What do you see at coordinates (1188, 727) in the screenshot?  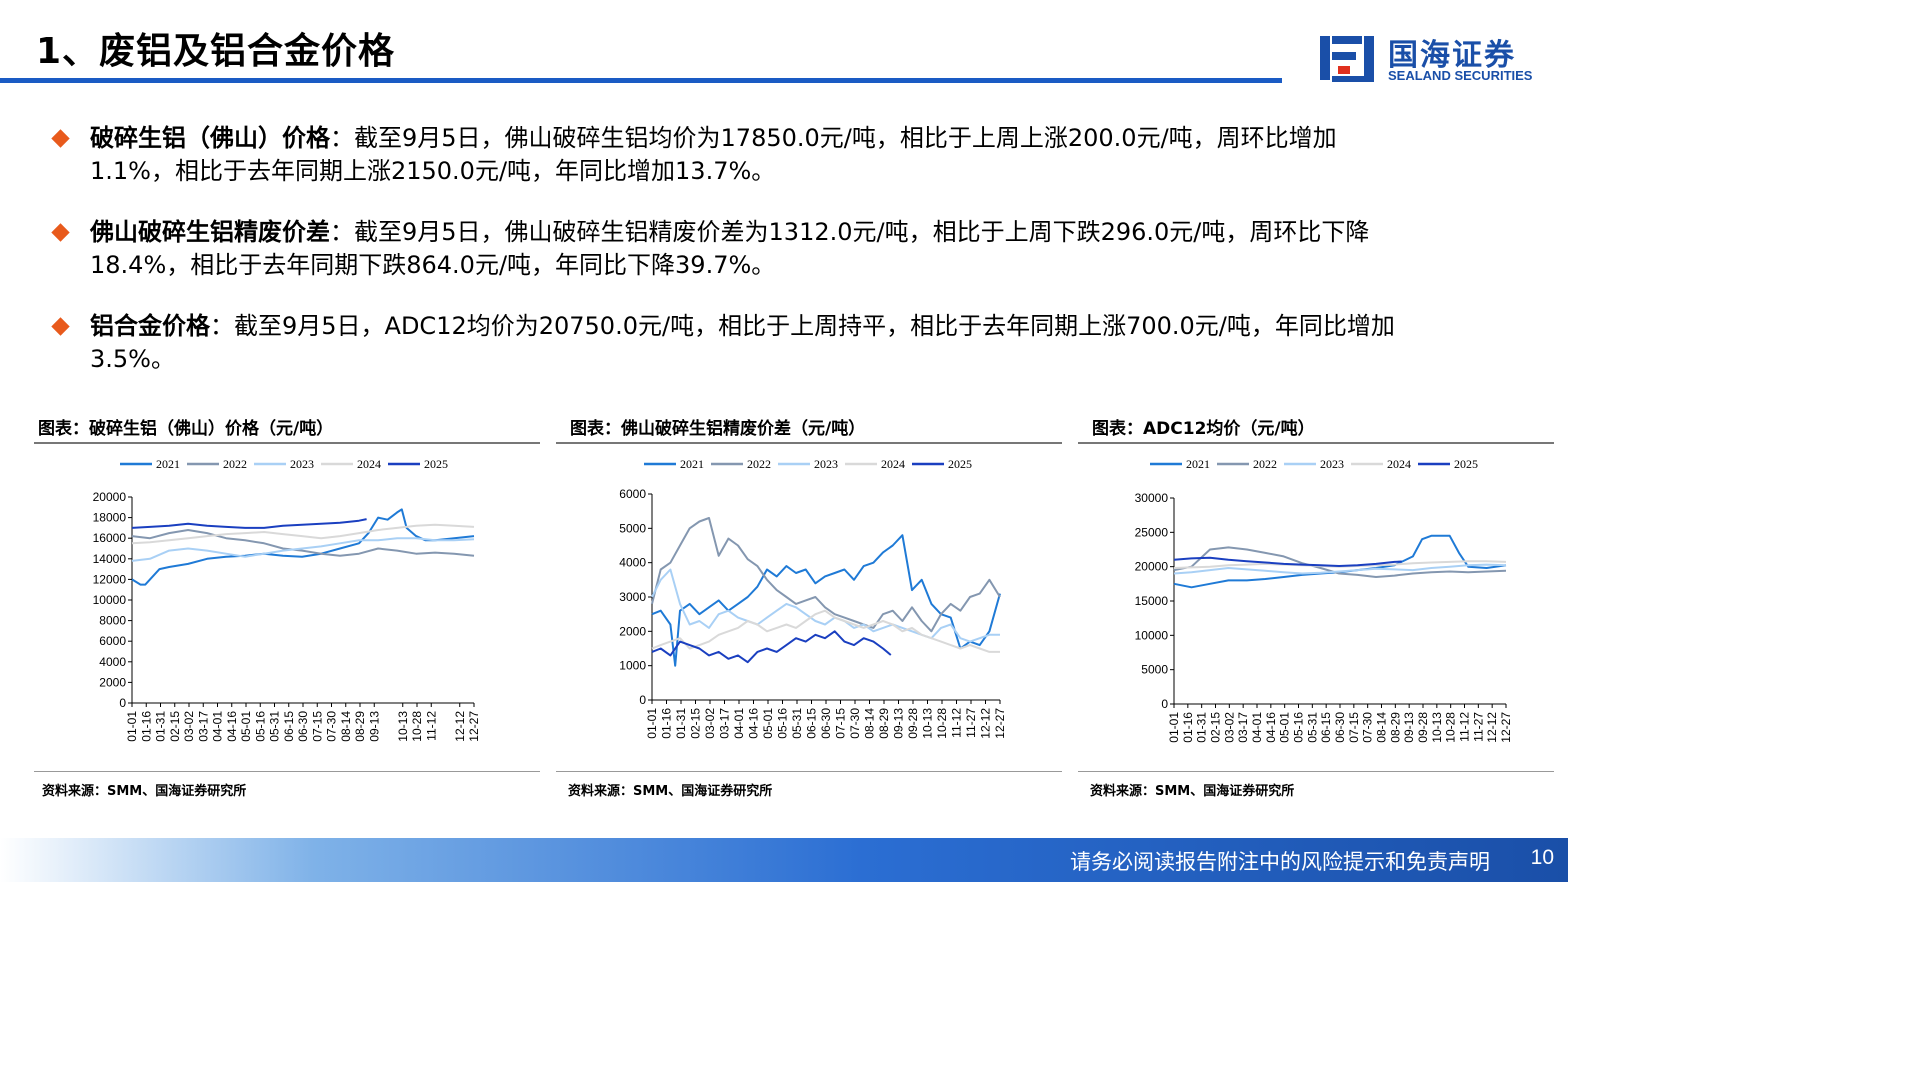 I see `x-tick-label: 01-16` at bounding box center [1188, 727].